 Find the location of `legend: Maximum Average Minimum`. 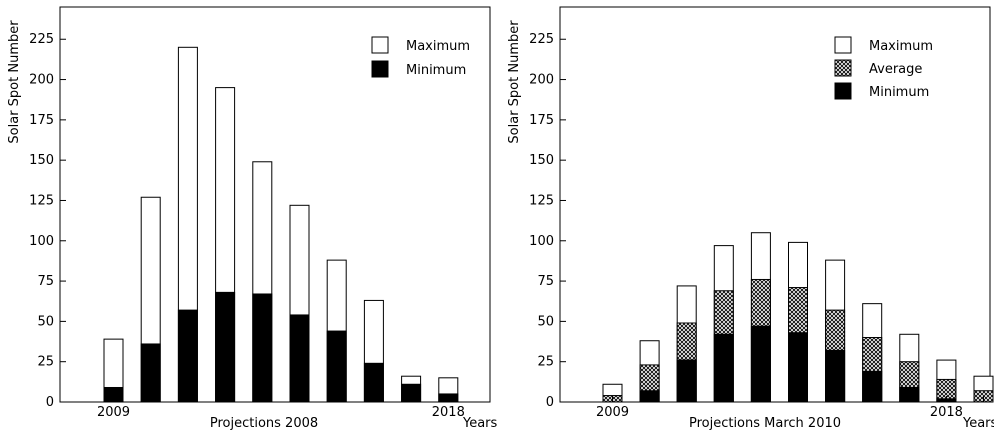

legend: Maximum Average Minimum is located at coordinates (883, 68).